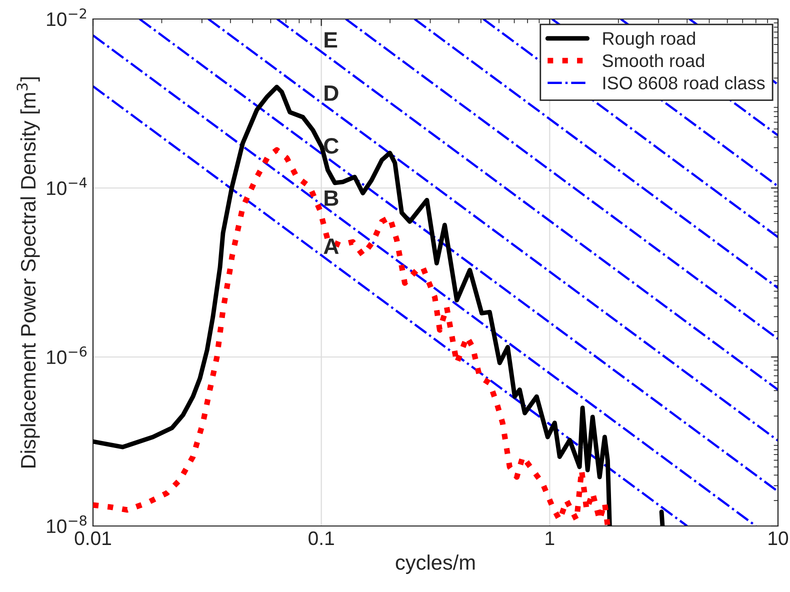 The image size is (790, 592). I want to click on annotation: C, so click(331, 146).